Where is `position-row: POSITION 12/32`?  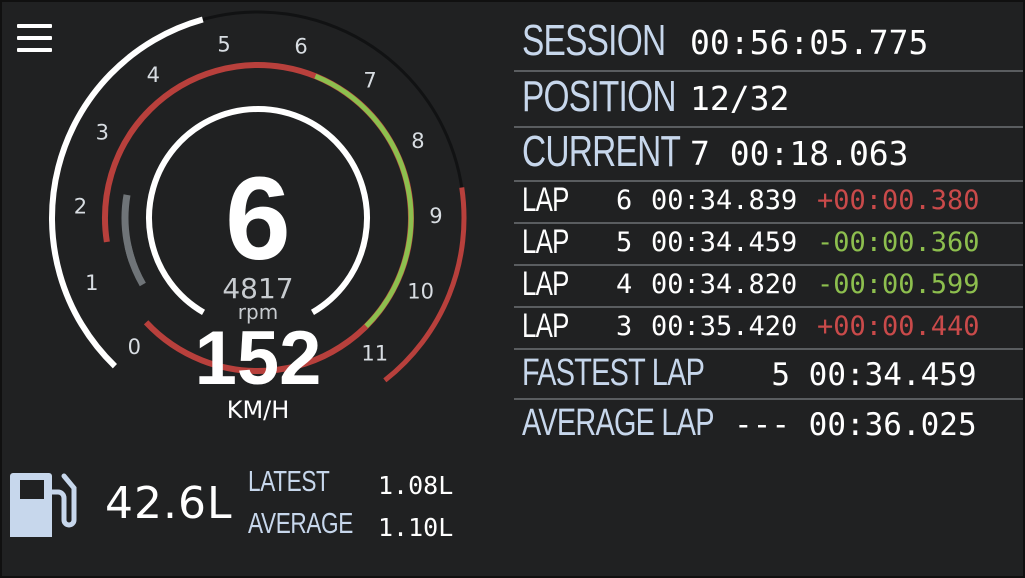
position-row: POSITION 12/32 is located at coordinates (768, 100).